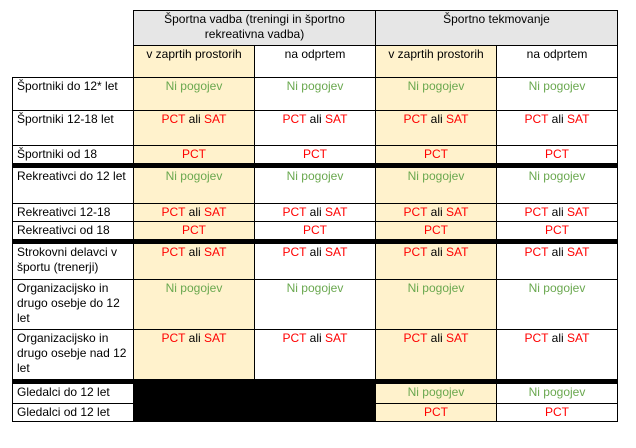  Describe the element at coordinates (315, 61) in the screenshot. I see `header-outdoor-training: na odprtem` at that location.